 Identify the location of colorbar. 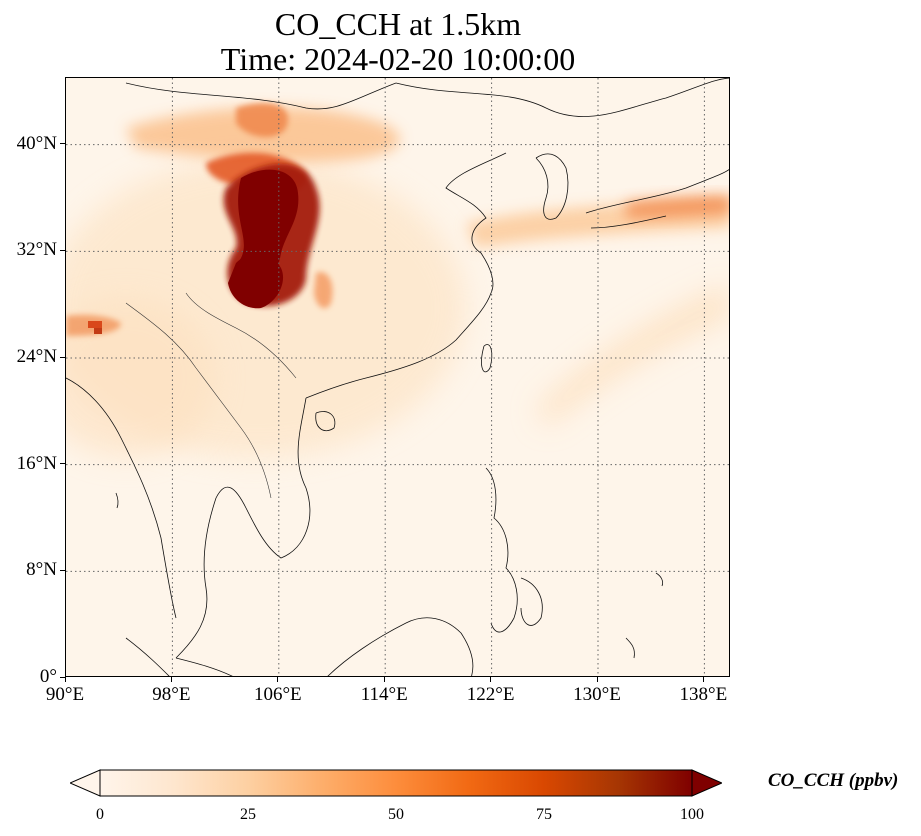
(396, 783).